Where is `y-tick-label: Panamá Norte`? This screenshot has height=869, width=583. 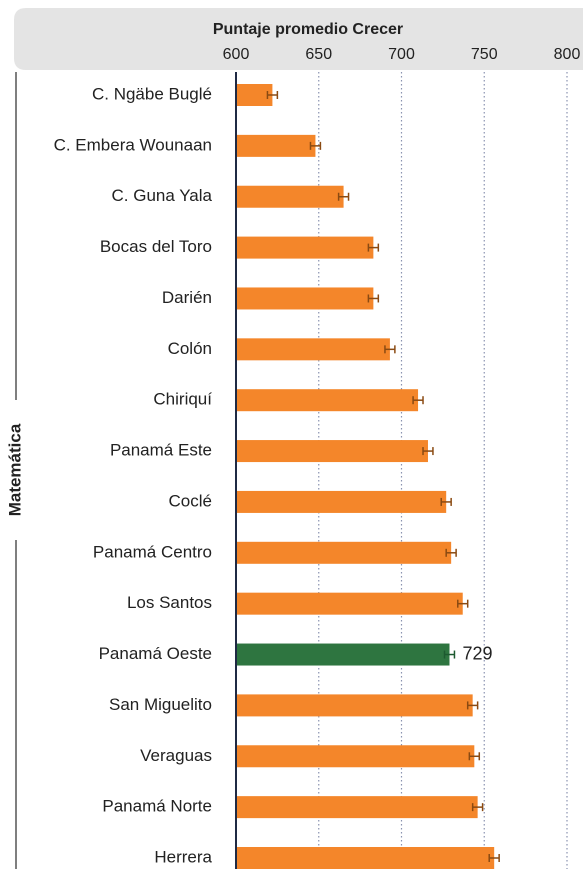 y-tick-label: Panamá Norte is located at coordinates (157, 806).